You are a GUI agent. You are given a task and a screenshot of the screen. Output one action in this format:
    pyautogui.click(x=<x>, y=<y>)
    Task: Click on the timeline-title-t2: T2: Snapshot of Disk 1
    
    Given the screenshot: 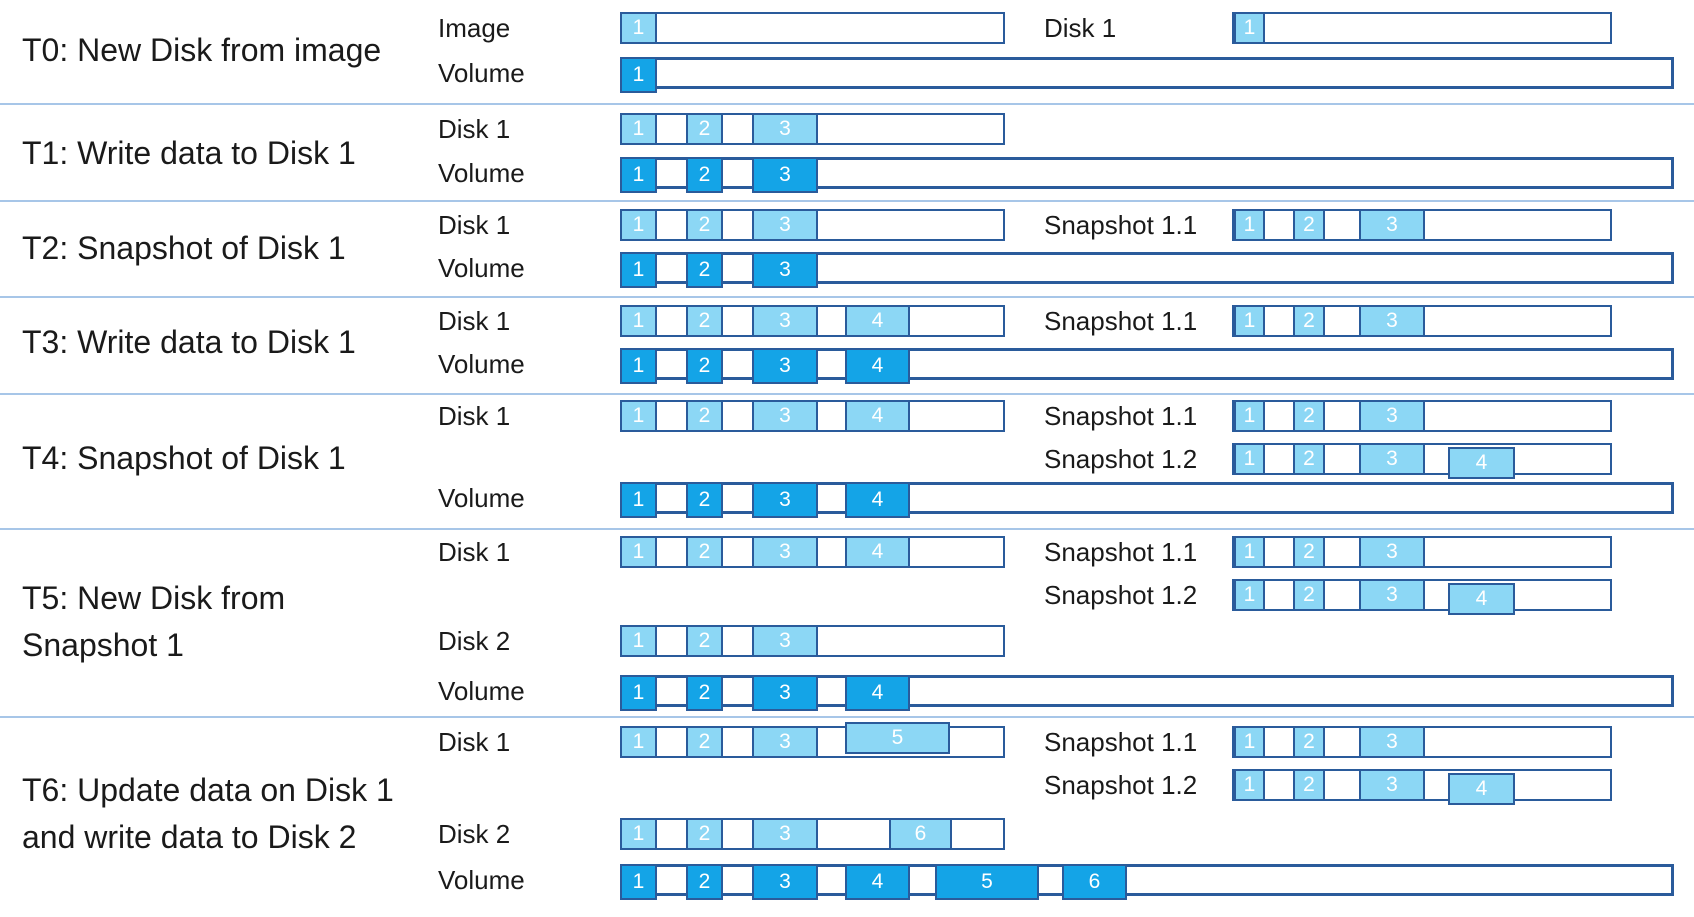 What is the action you would take?
    pyautogui.click(x=184, y=248)
    